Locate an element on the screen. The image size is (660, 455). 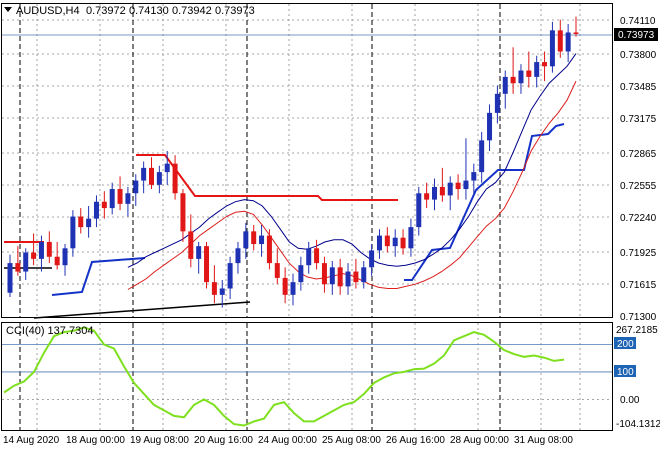
cci-tick: -104.1312 is located at coordinates (638, 424).